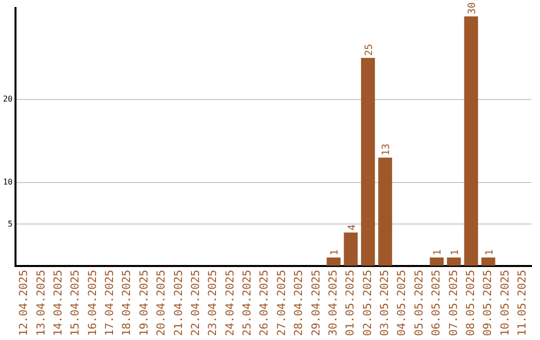 Image resolution: width=540 pixels, height=340 pixels. I want to click on x-tick-label: 23.04.2025, so click(213, 303).